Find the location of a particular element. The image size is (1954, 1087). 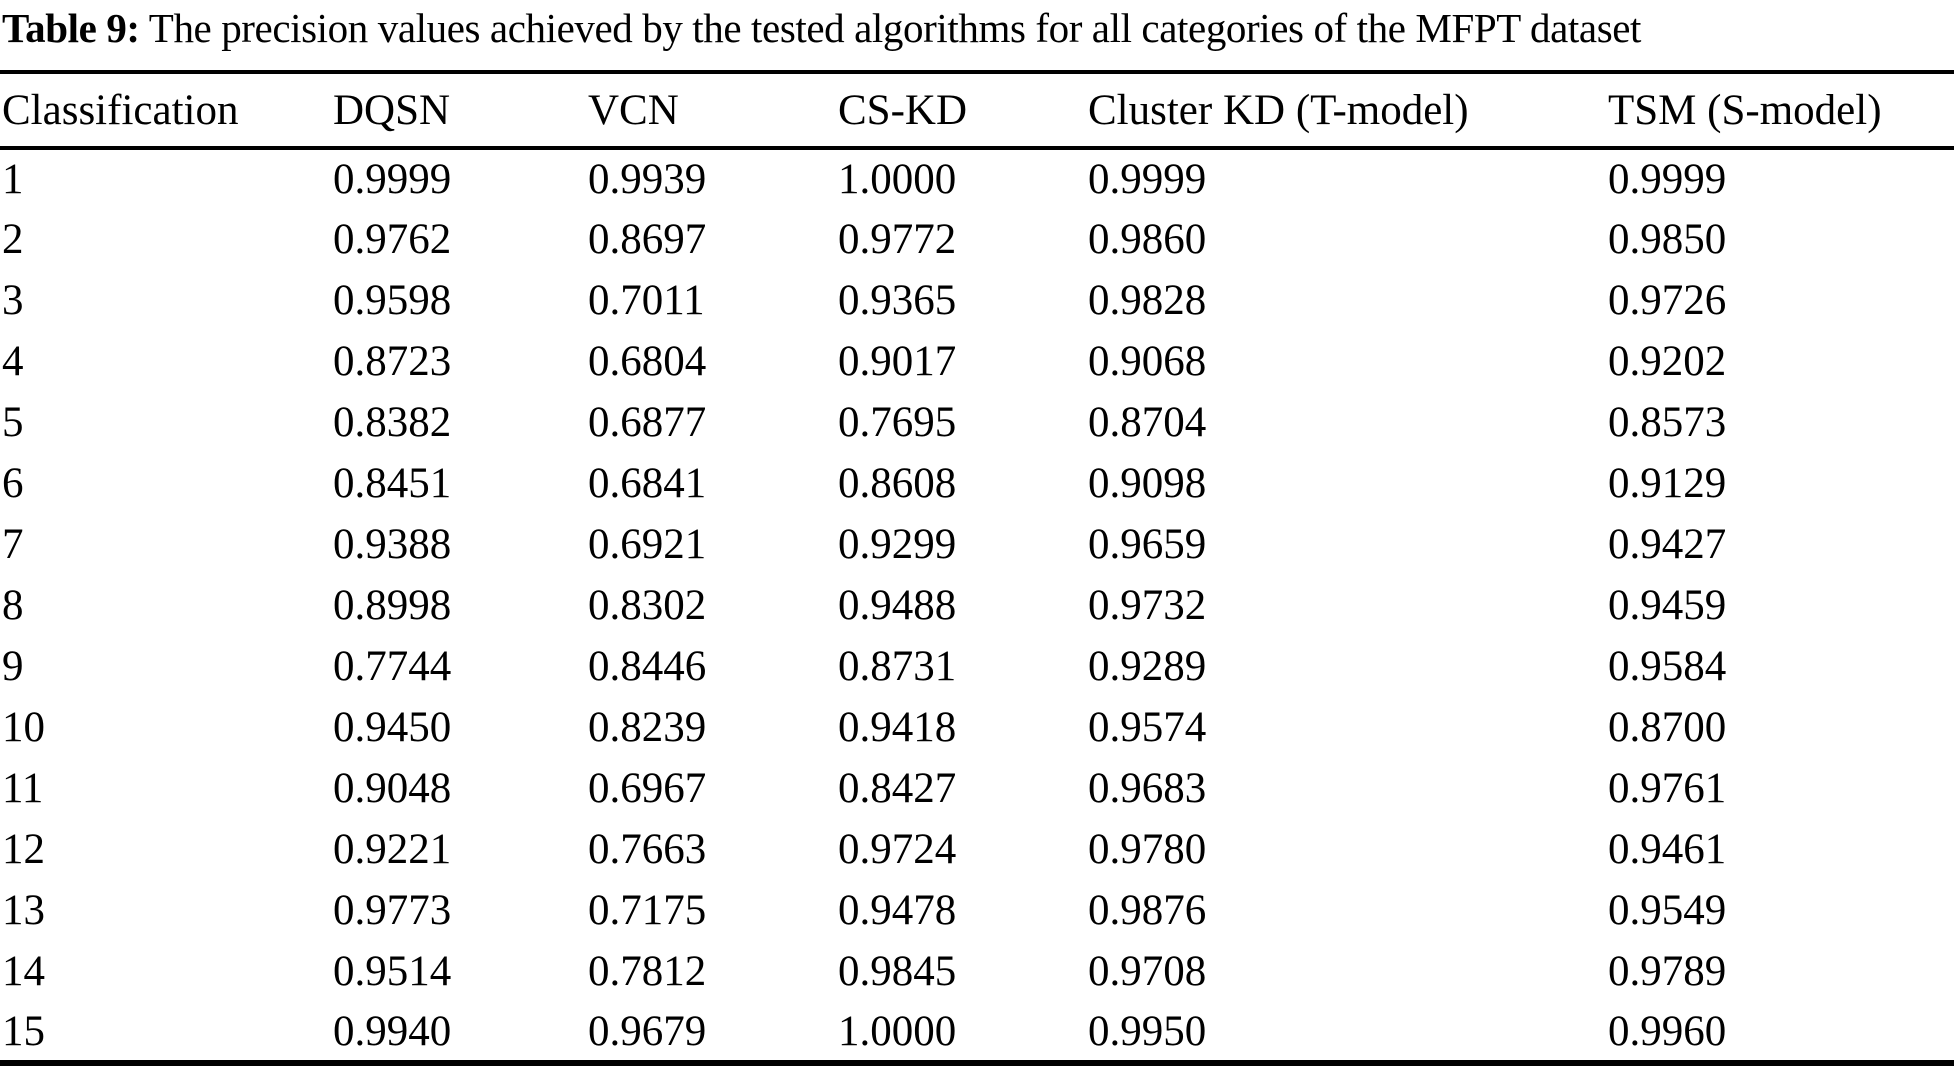

row-classification: 7 is located at coordinates (13, 544).